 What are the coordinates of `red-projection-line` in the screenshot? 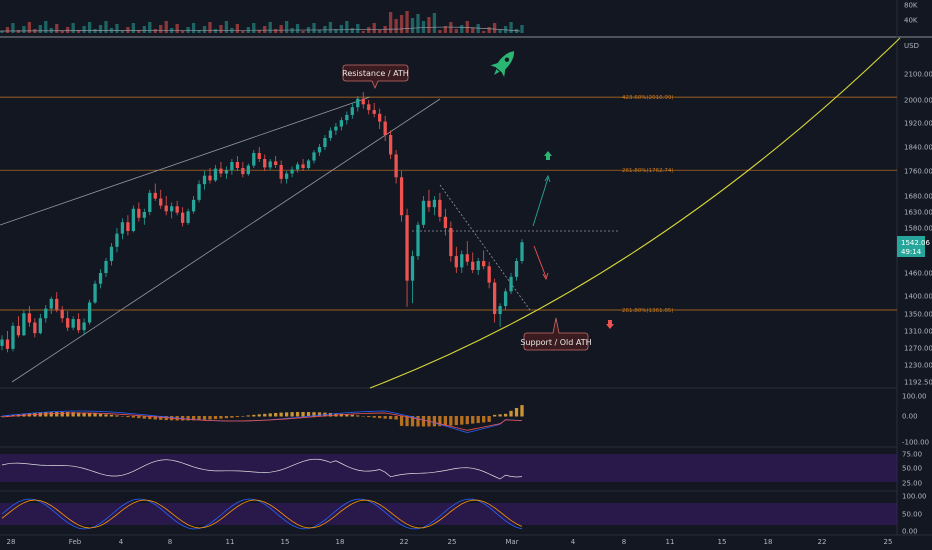 It's located at (540, 261).